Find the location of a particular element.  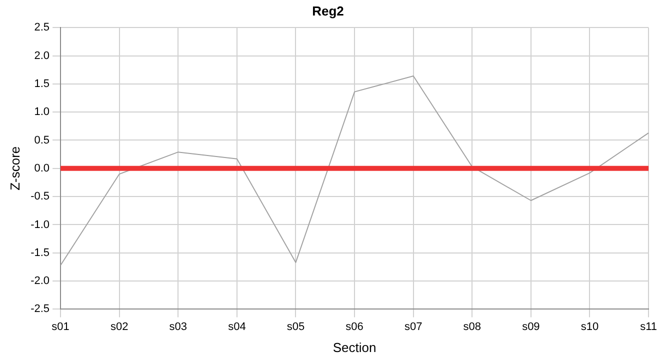

y-axis-title: Z-score is located at coordinates (14, 168).